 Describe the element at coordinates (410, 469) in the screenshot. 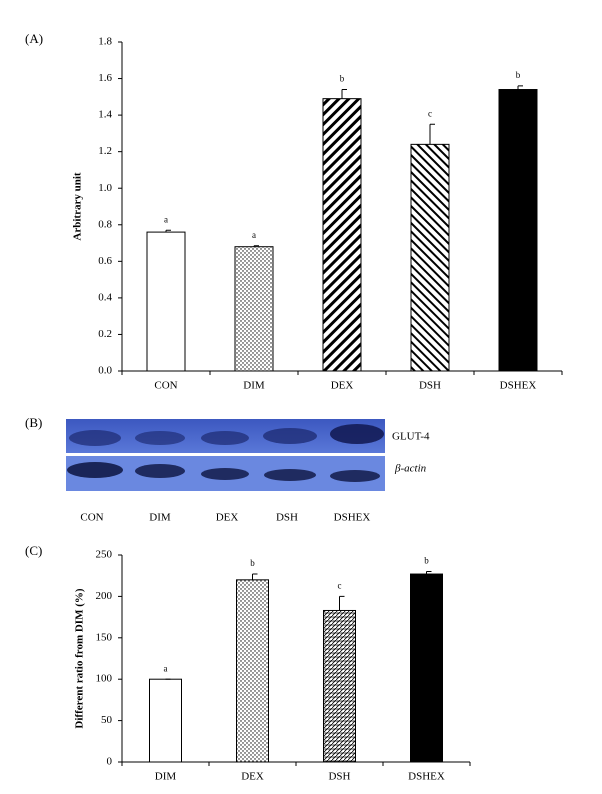

I see `band-label: β-actin` at that location.